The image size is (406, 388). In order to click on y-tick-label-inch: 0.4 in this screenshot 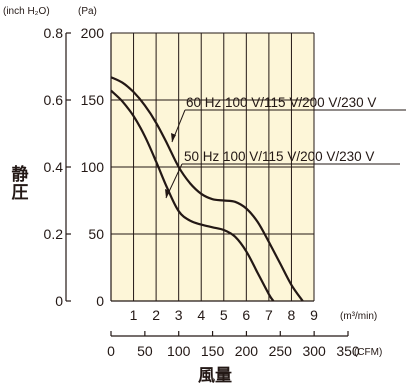, I will do `click(54, 167)`.